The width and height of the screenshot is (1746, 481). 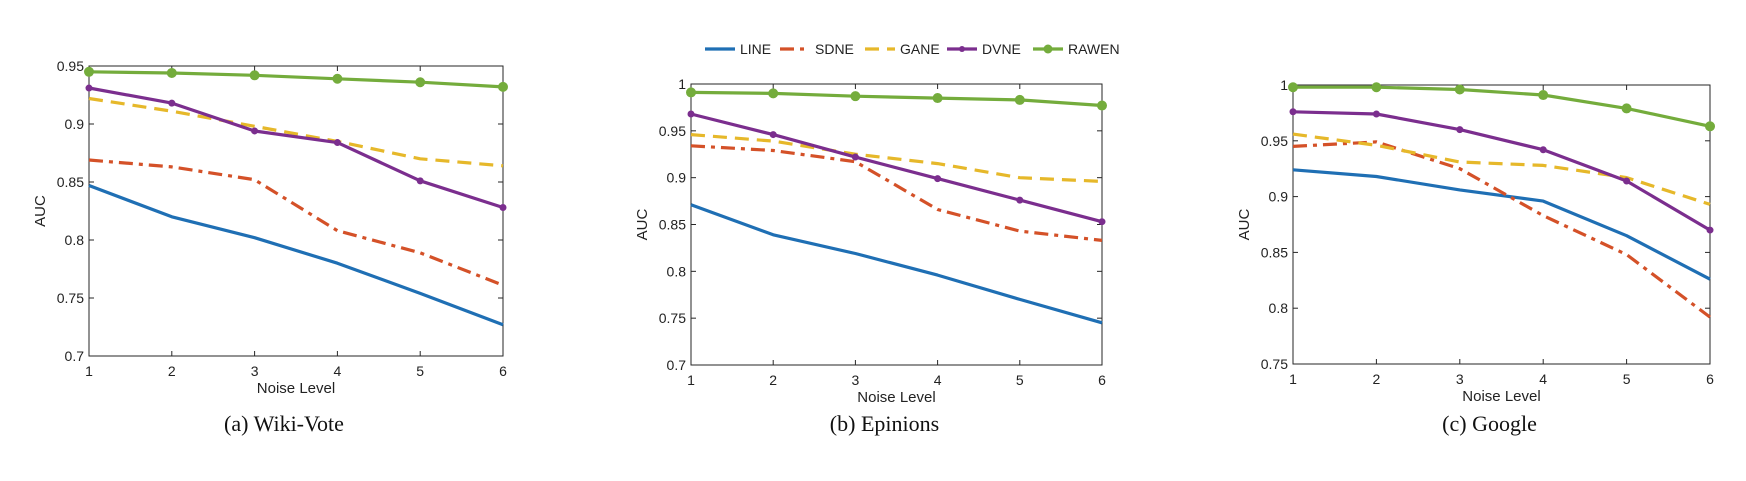 What do you see at coordinates (738, 49) in the screenshot?
I see `legend-item-line: LINE` at bounding box center [738, 49].